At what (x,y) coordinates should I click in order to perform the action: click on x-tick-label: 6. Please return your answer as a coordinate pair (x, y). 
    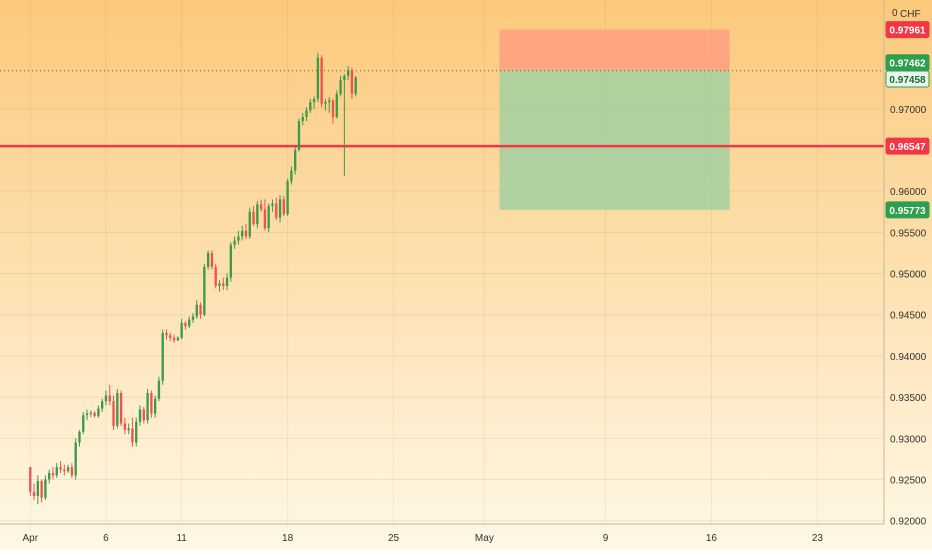
    Looking at the image, I should click on (106, 538).